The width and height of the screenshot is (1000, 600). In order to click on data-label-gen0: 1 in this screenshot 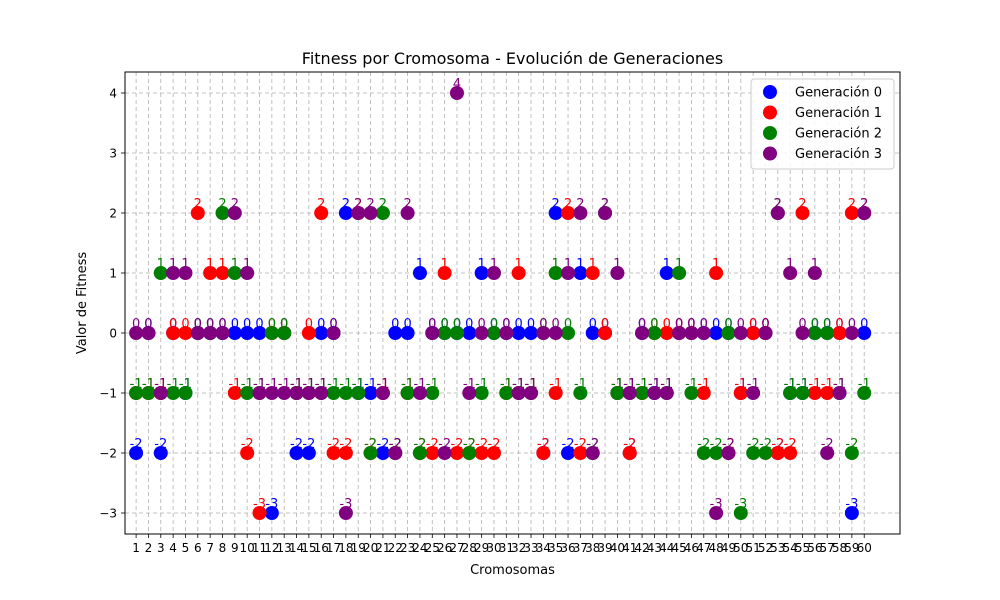, I will do `click(420, 264)`.